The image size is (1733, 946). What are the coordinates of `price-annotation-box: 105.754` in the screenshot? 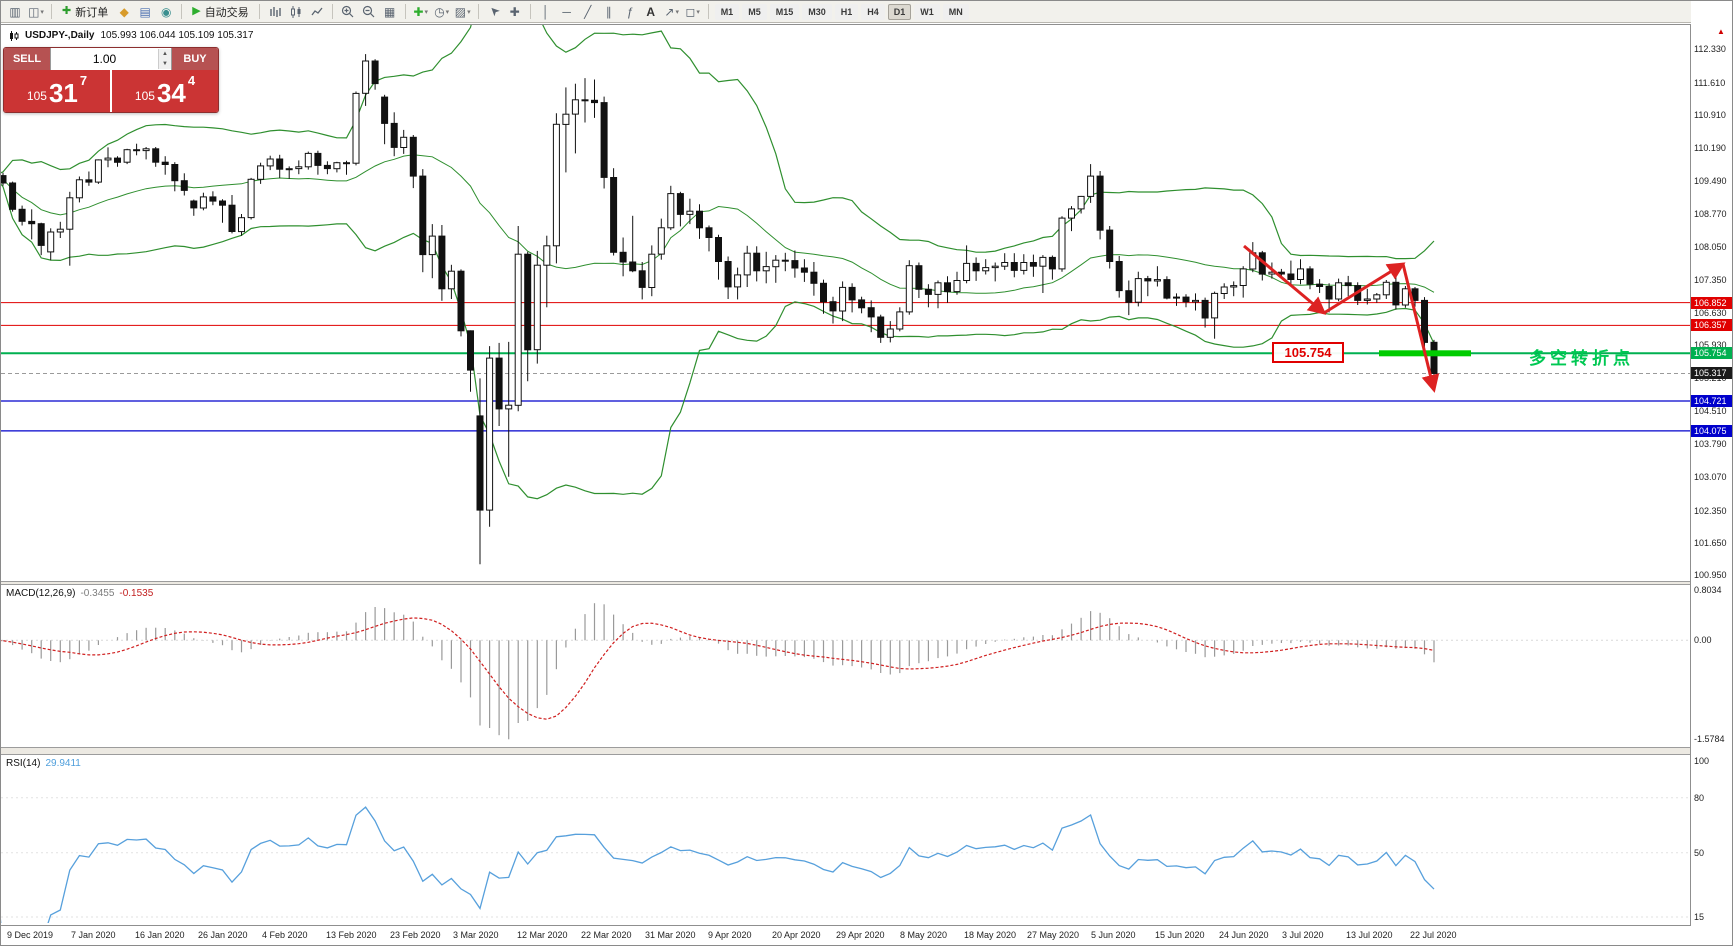 It's located at (1308, 352).